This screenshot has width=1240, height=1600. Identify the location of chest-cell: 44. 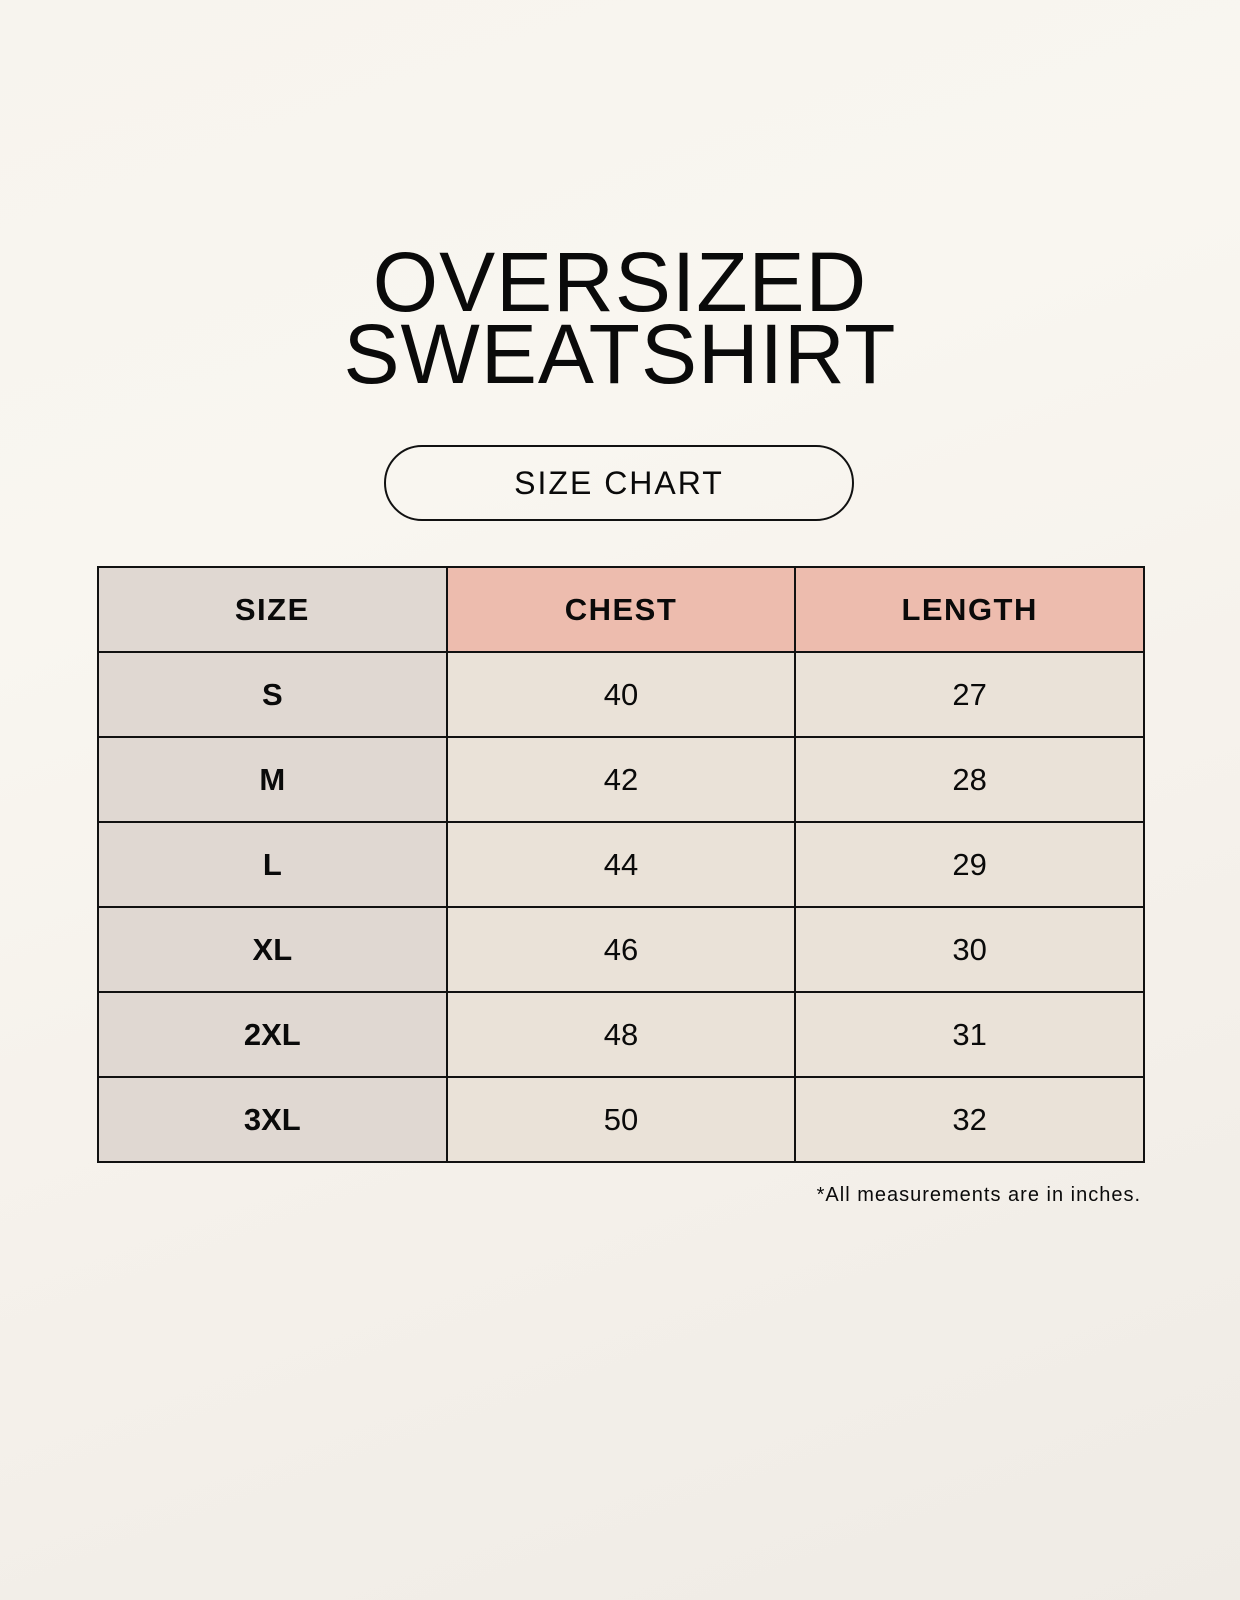
(621, 864).